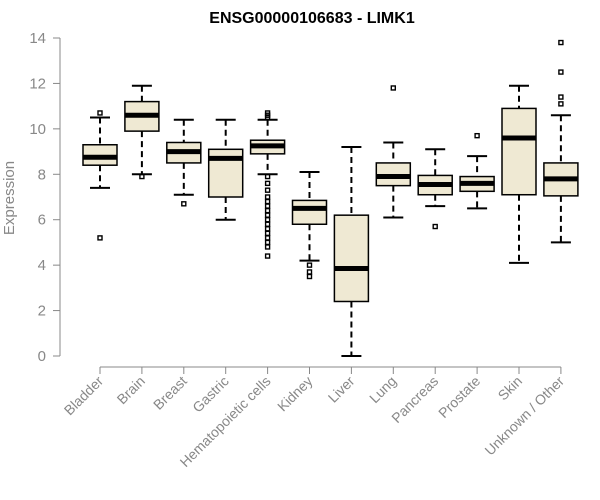  I want to click on x-tick-label: Brain, so click(131, 390).